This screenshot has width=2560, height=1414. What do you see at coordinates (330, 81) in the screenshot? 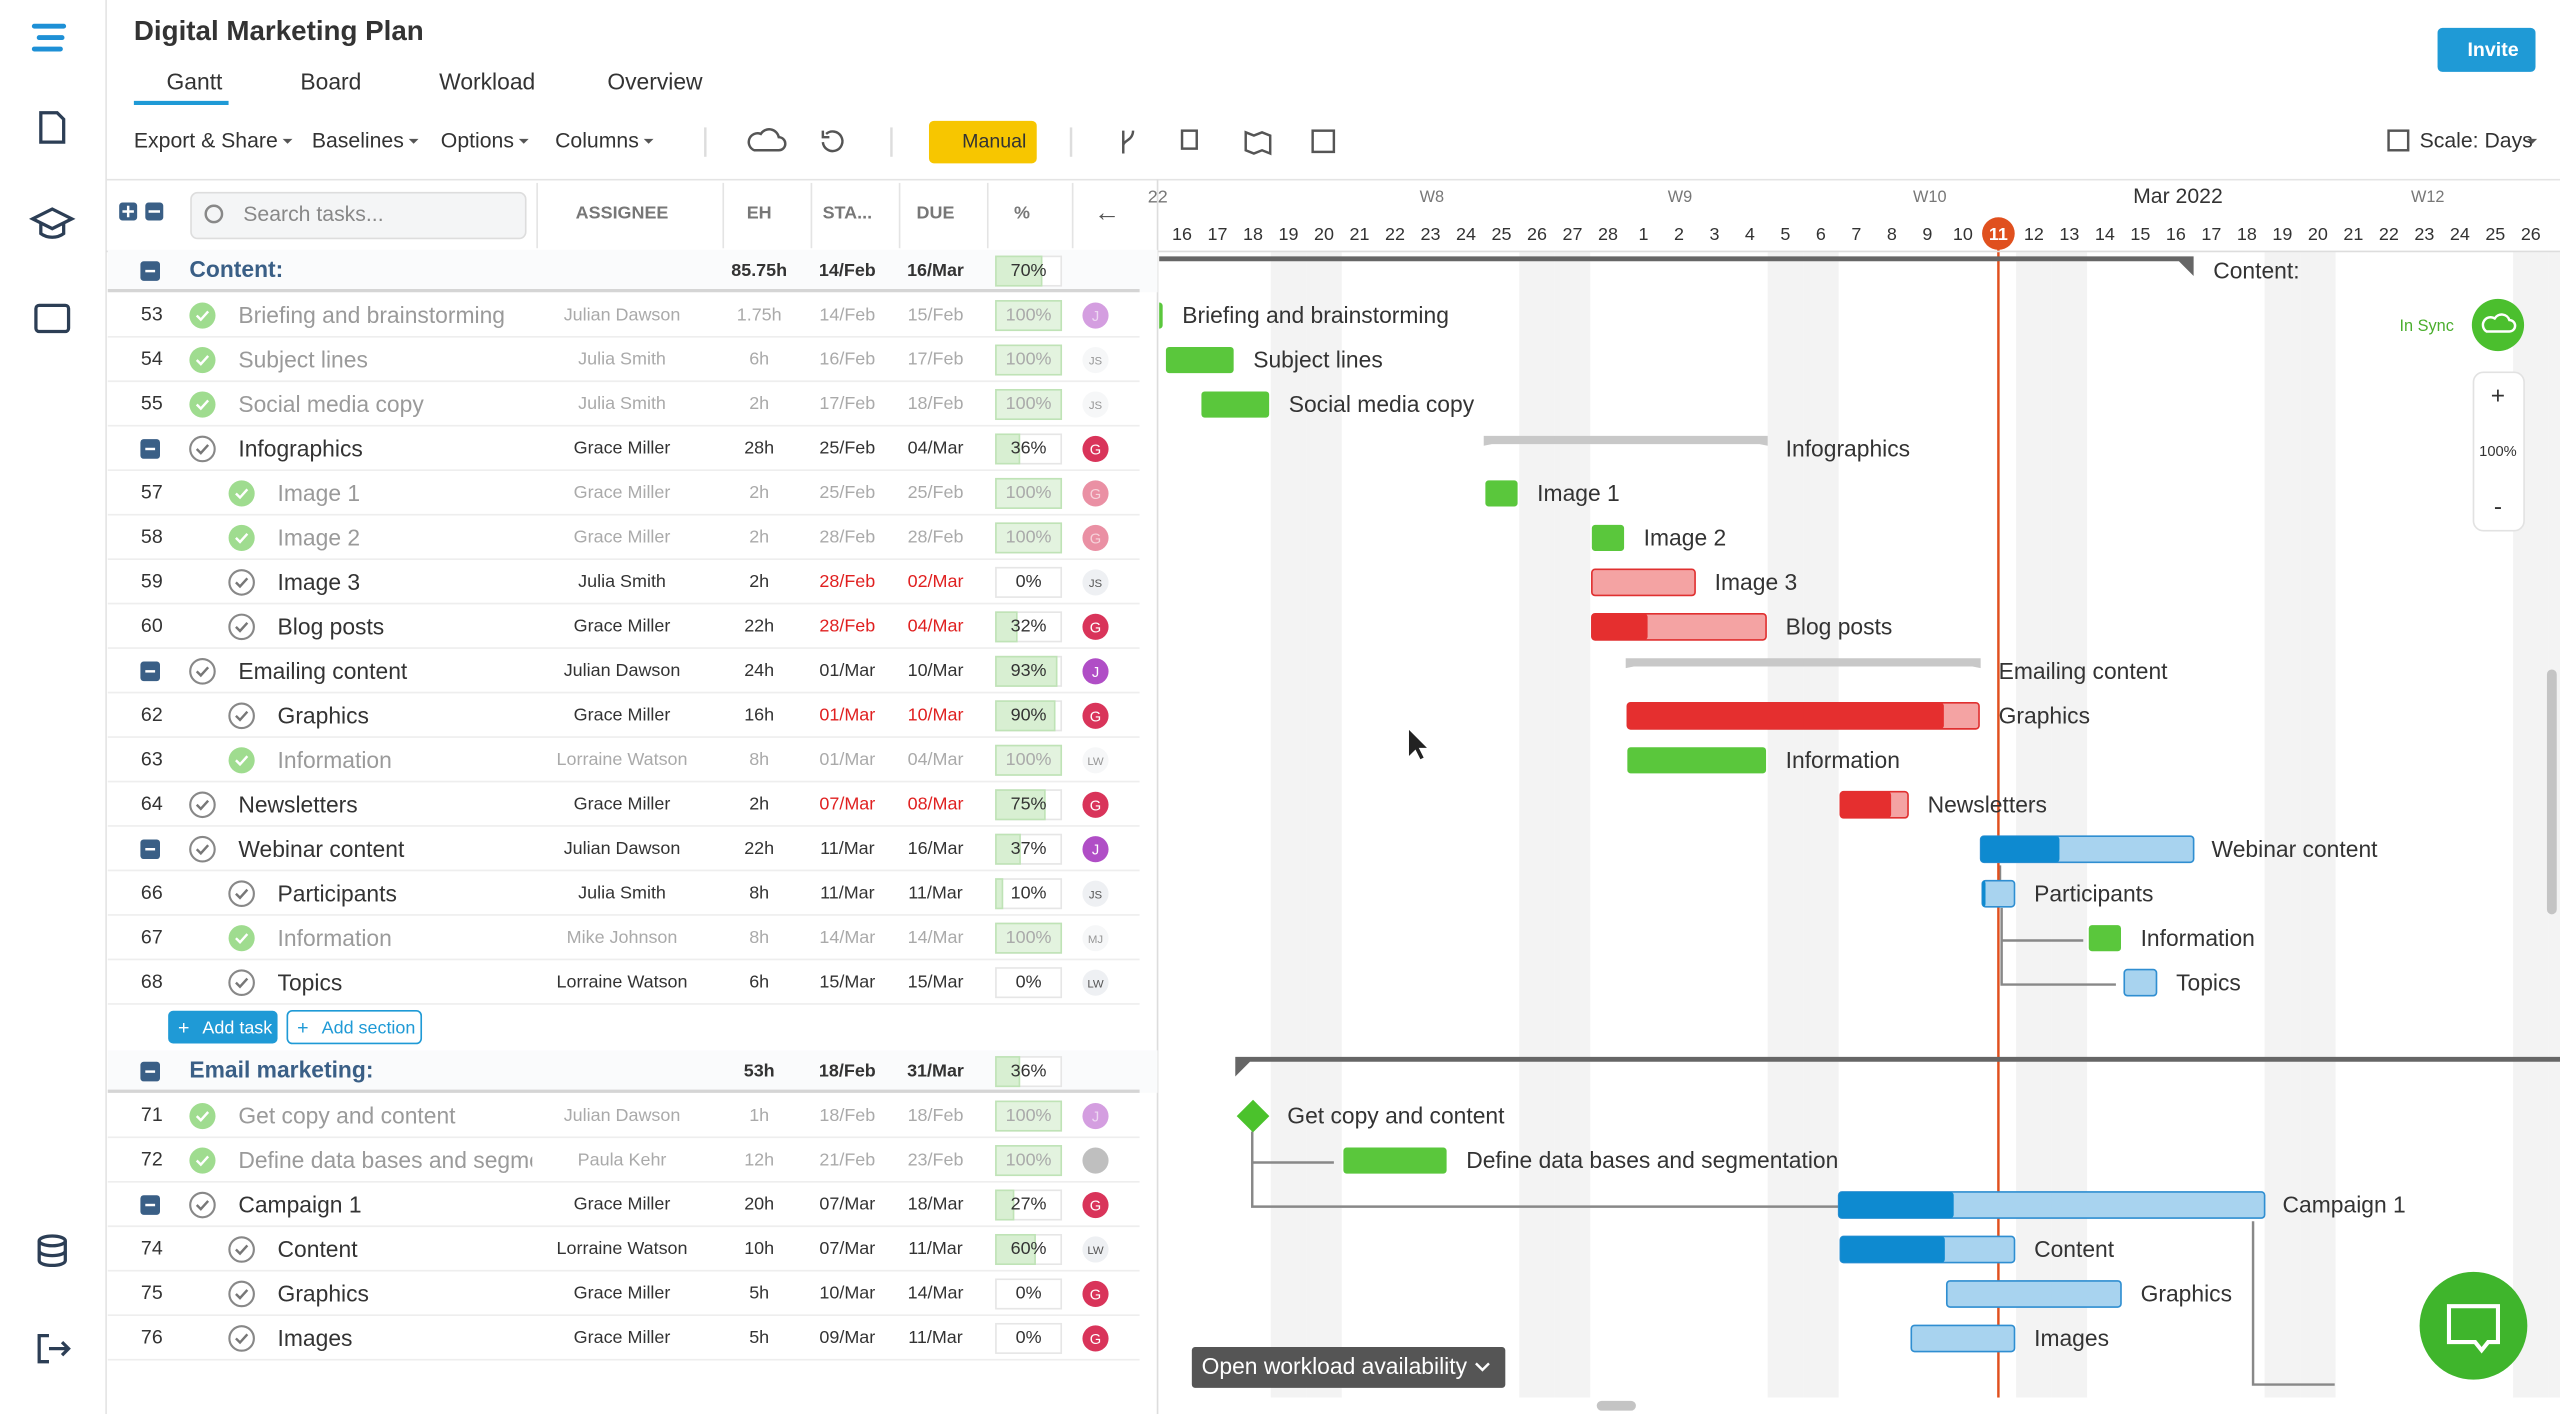
I see `tab: Board` at bounding box center [330, 81].